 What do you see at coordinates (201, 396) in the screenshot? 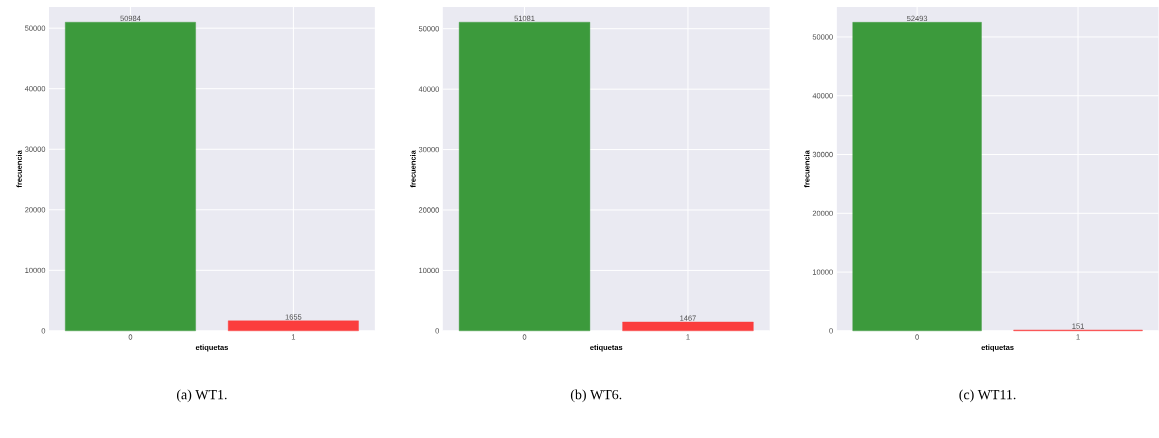
I see `text: (a) WT1.` at bounding box center [201, 396].